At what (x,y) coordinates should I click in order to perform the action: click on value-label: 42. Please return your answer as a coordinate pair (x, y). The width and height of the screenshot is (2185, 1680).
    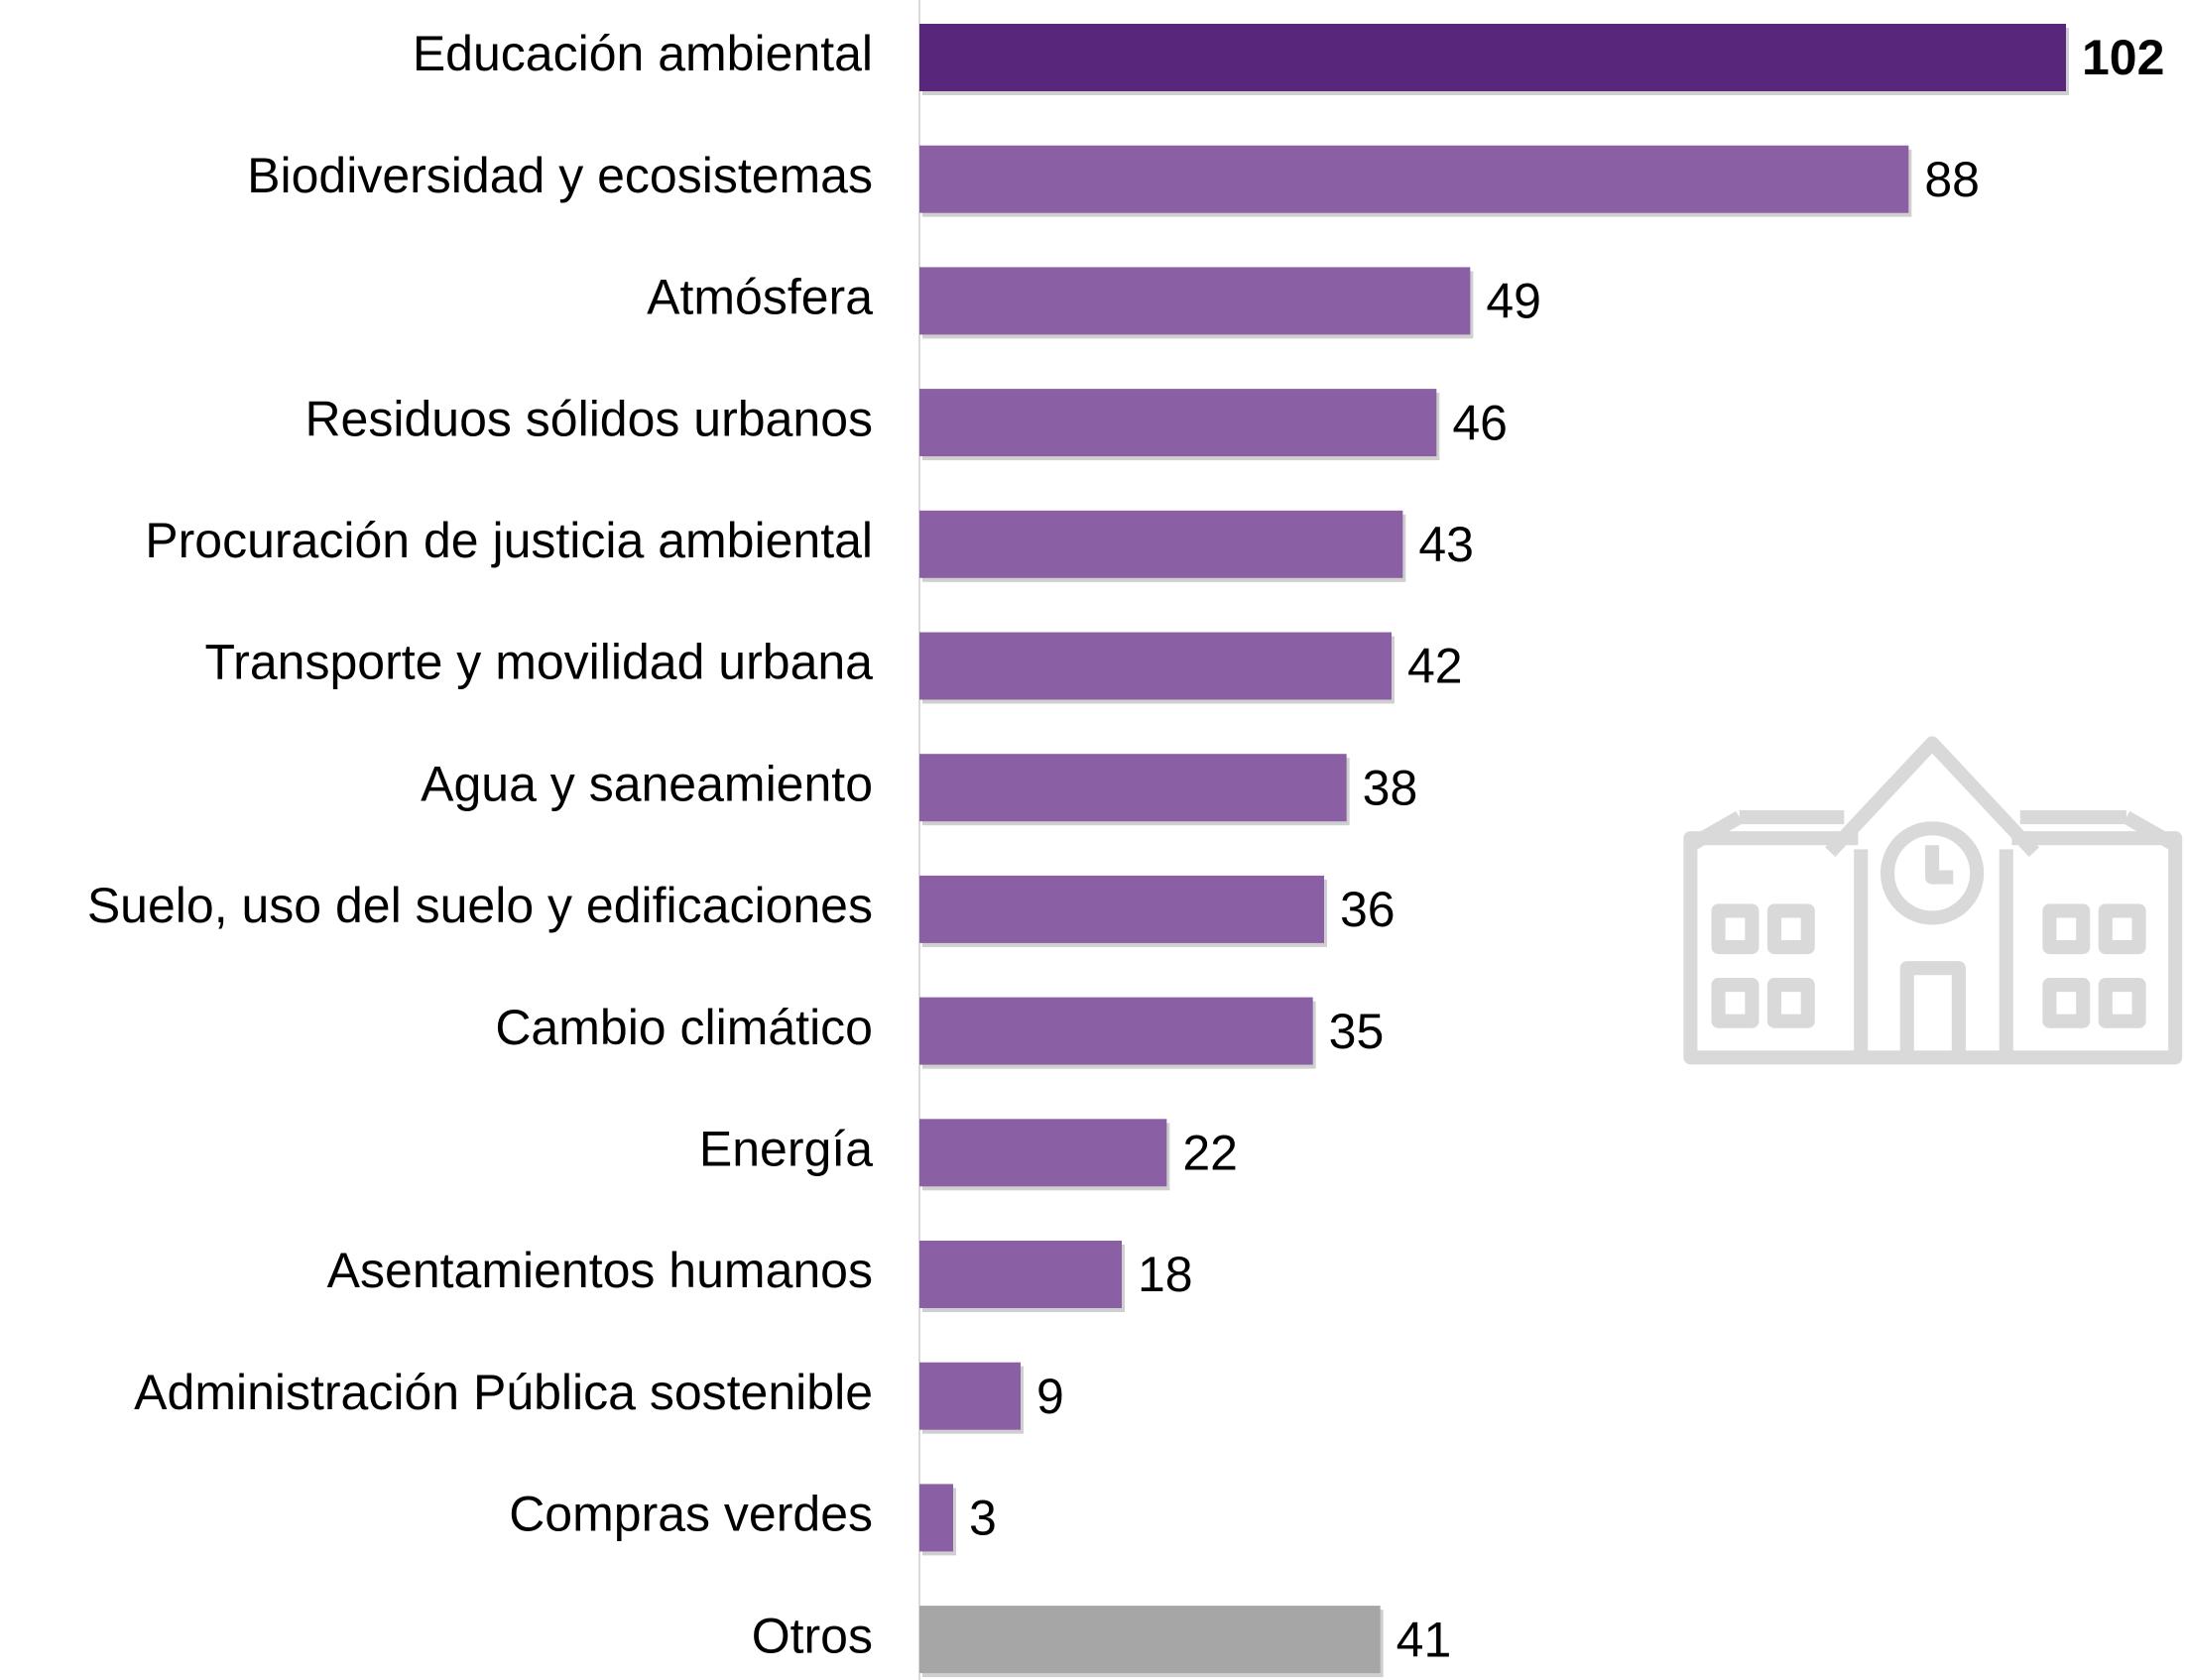
    Looking at the image, I should click on (1435, 666).